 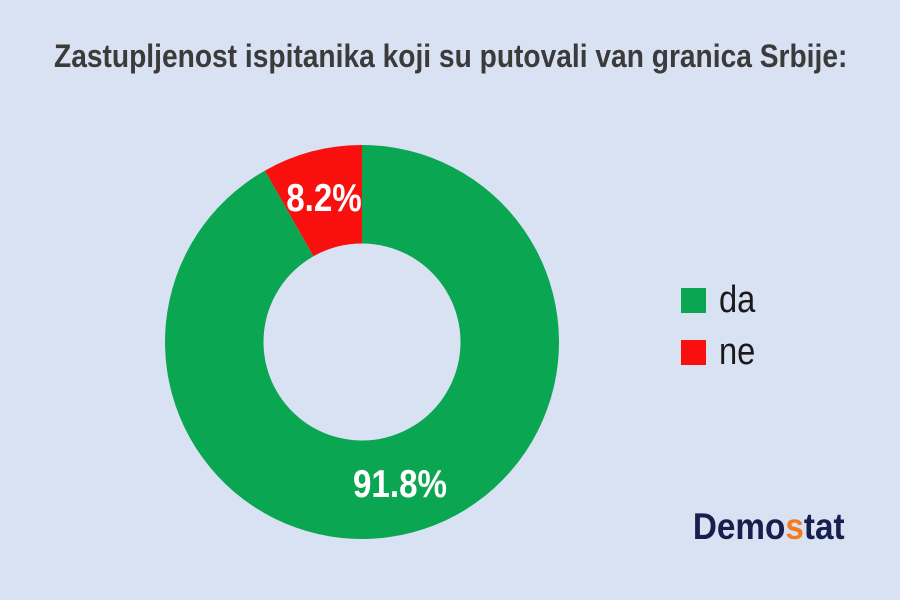 I want to click on slice-label-ne: 8.2%, so click(x=324, y=199).